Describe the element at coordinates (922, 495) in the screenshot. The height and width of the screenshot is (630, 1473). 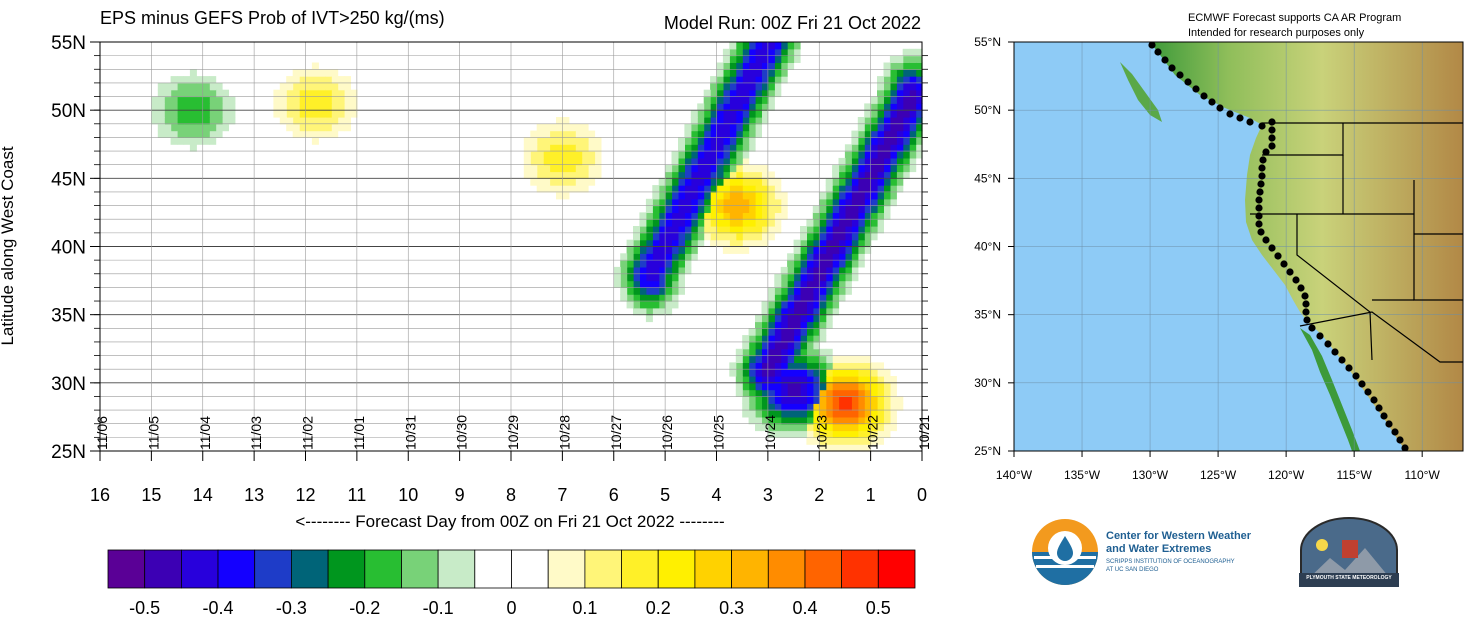
I see `x-tick-label: 0` at that location.